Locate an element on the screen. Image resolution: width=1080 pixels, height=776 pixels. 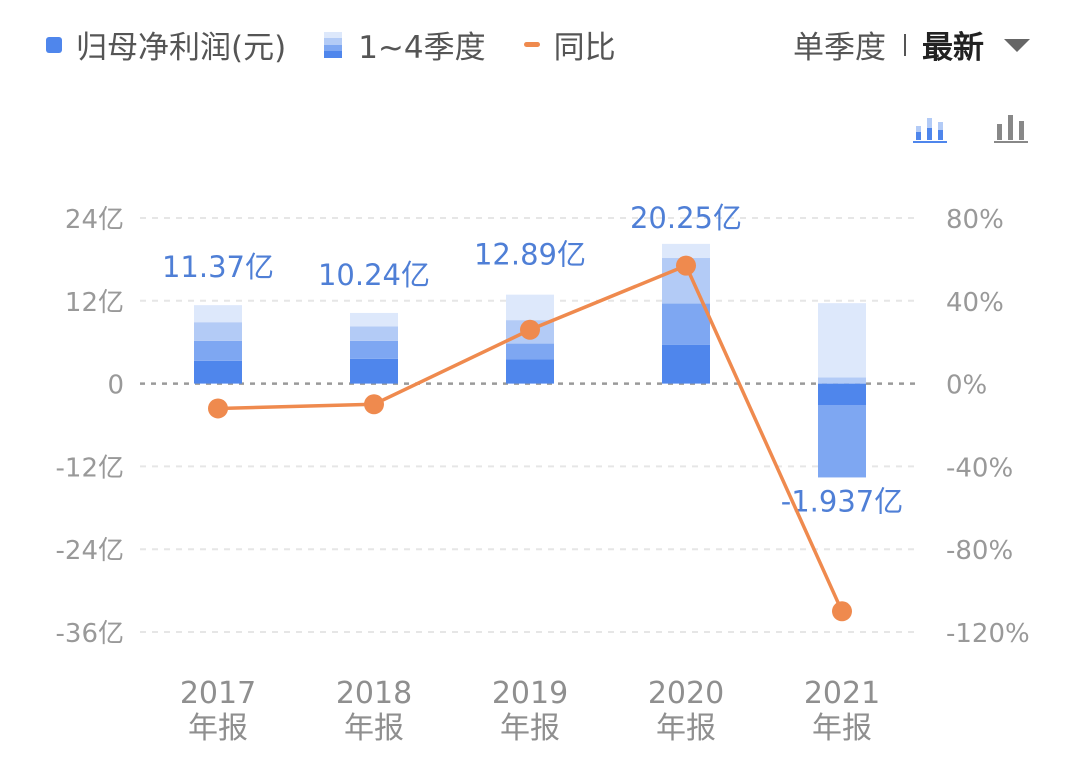
period-selector: 单季度 最新 is located at coordinates (911, 44).